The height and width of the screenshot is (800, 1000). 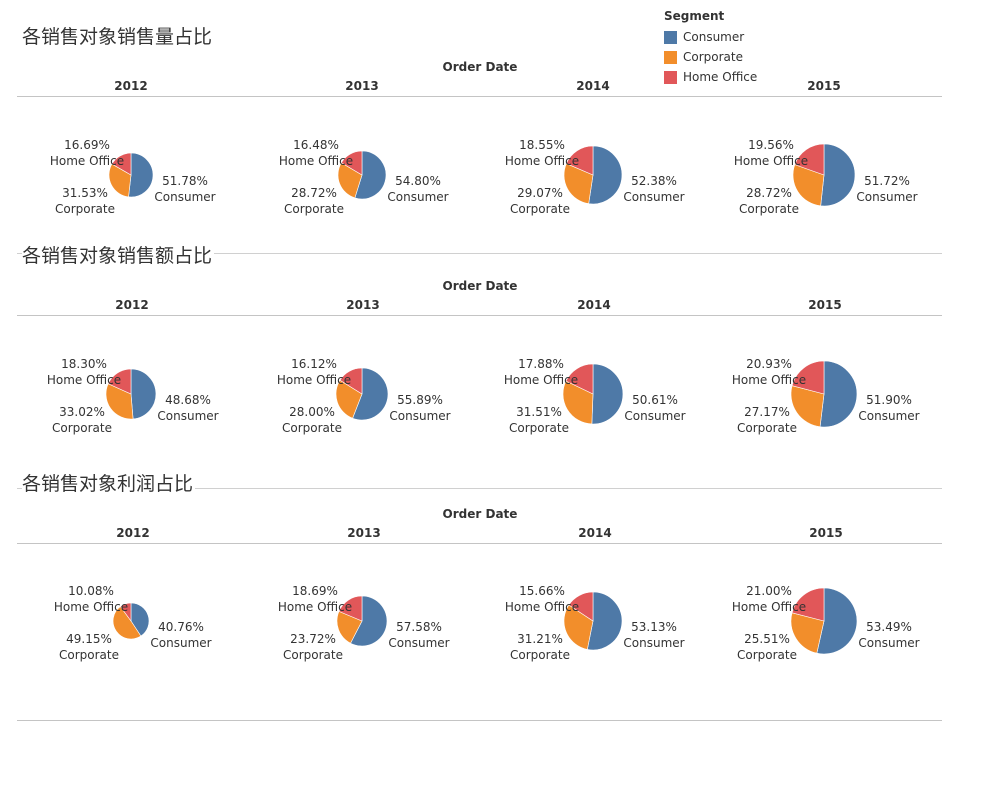 I want to click on pie-label-consumer-value: 53.13%, so click(x=654, y=627).